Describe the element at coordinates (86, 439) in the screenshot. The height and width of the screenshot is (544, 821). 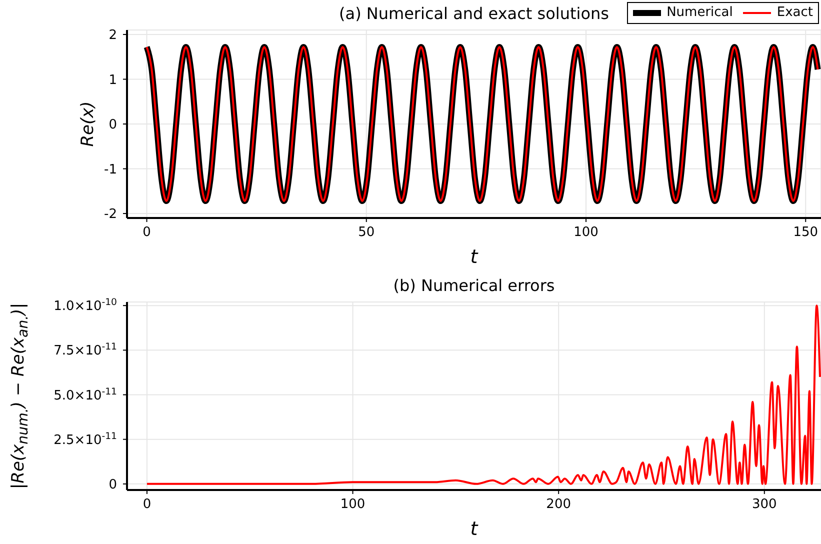
I see `y-tick-label: 2.5×10$^{-11}$` at that location.